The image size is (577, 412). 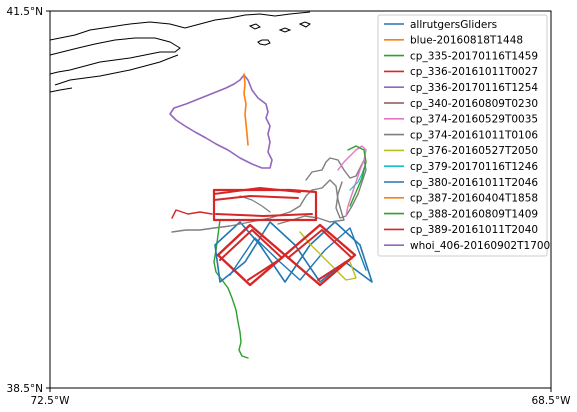 I want to click on legend-item: cp_336-20170116T1254, so click(x=461, y=88).